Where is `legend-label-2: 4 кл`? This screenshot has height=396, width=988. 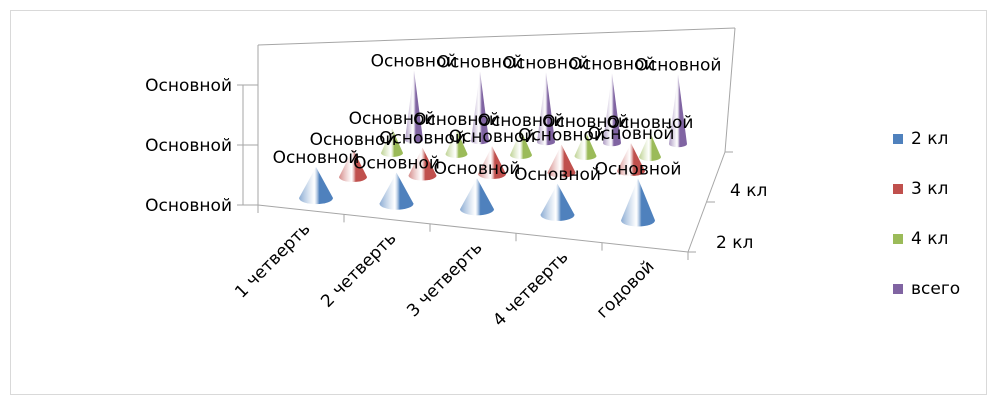 legend-label-2: 4 кл is located at coordinates (930, 239).